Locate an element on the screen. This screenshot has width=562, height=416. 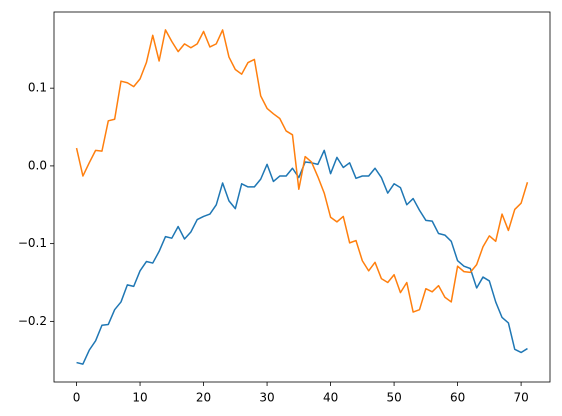
x-tick-label: 50 is located at coordinates (393, 398).